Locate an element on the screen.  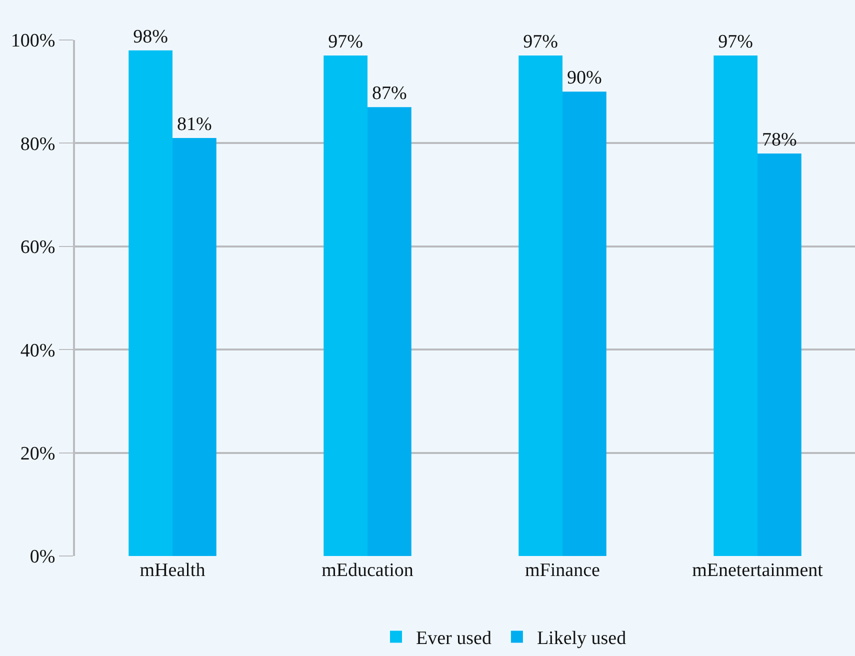
x-tick-label: mHealth is located at coordinates (173, 570).